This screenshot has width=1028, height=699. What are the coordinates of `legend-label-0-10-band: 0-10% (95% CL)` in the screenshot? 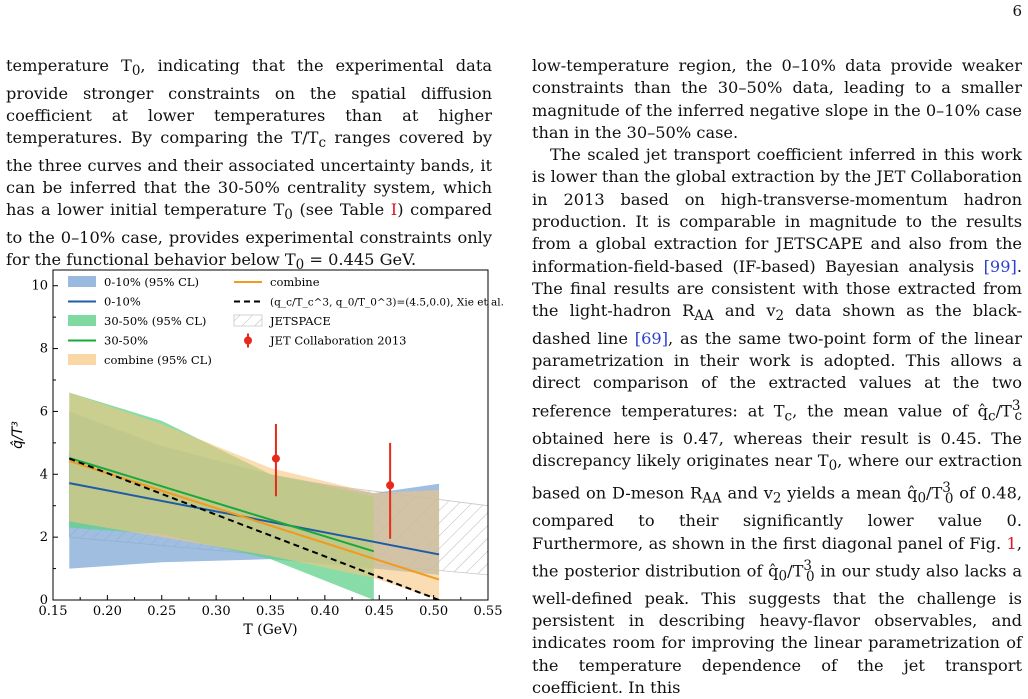 It's located at (151, 282).